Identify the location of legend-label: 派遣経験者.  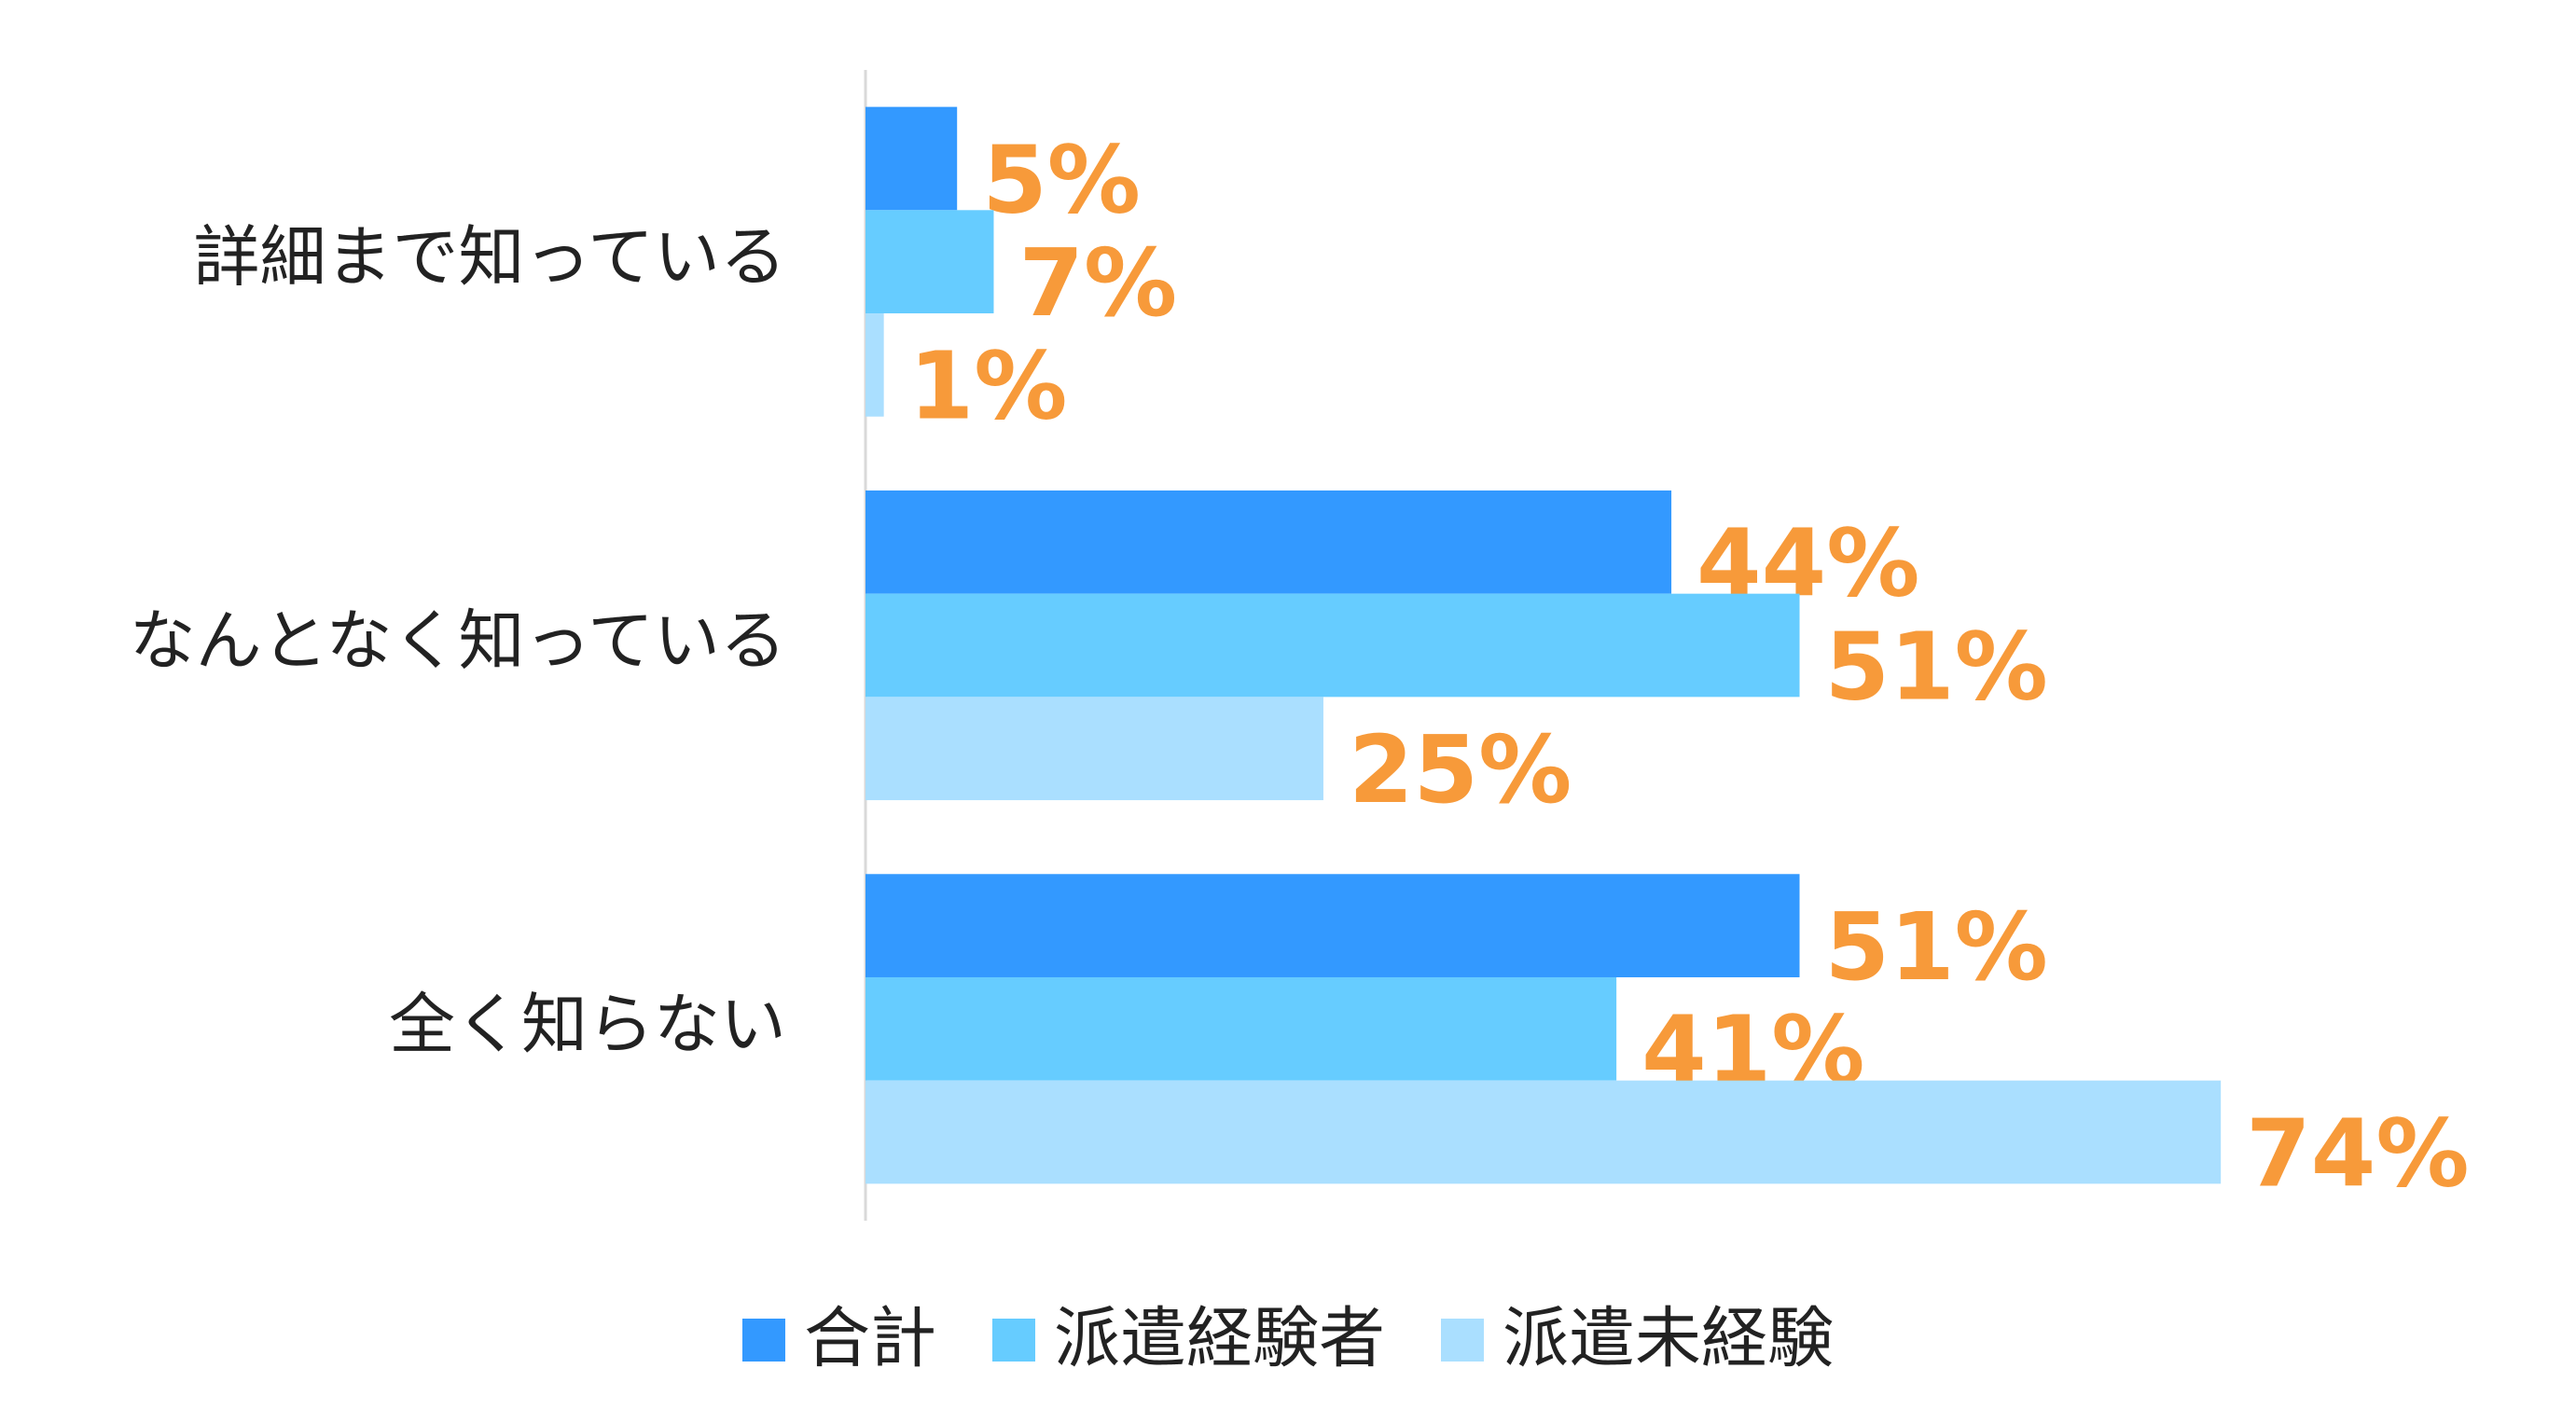
(1219, 1338).